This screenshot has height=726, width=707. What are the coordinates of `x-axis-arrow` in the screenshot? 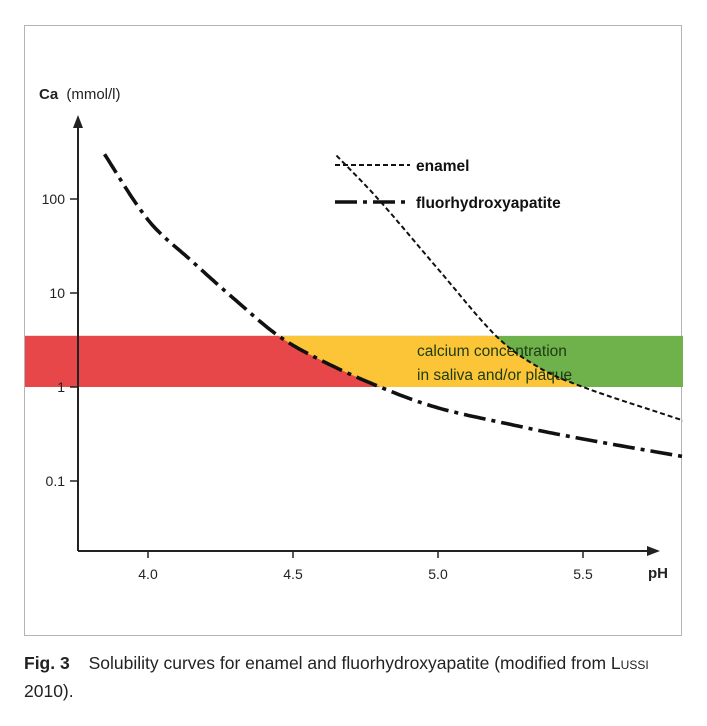 It's located at (653, 551).